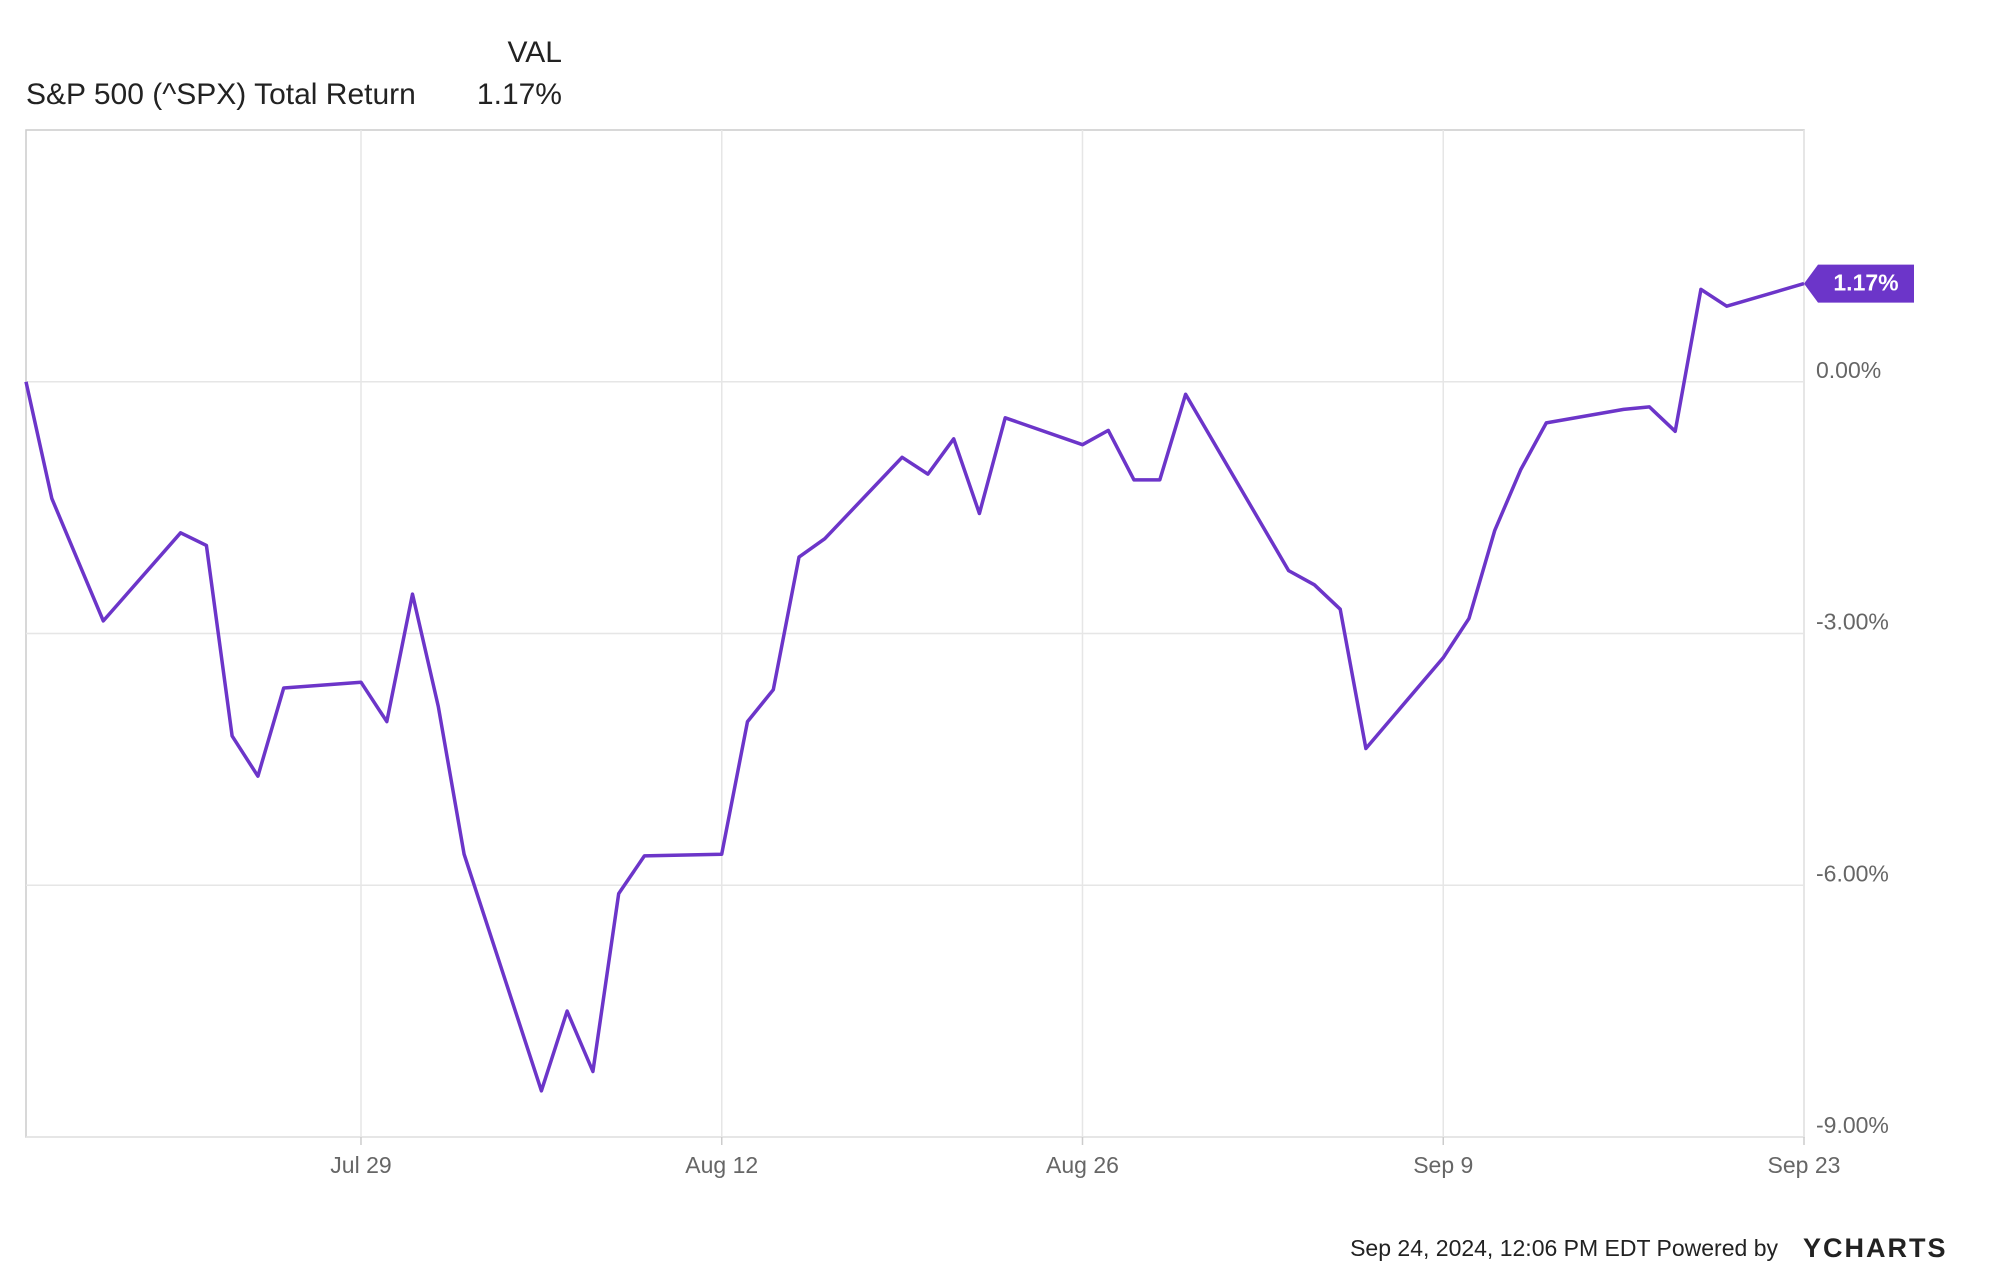 The image size is (2000, 1281). Describe the element at coordinates (1852, 622) in the screenshot. I see `y-tick-label: -3.00%` at that location.